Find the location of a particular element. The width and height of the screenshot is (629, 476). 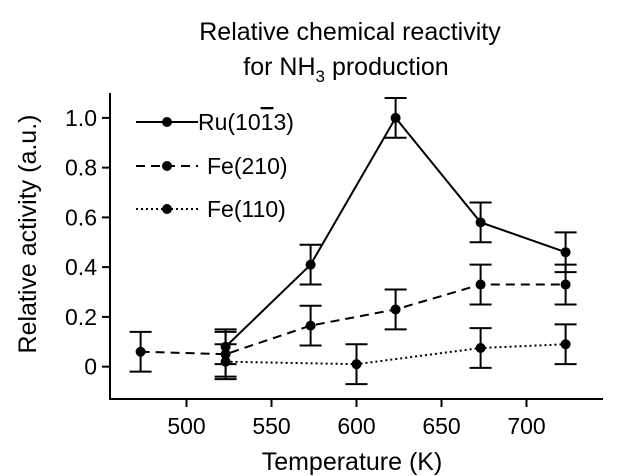

x-tick-label: 500 is located at coordinates (186, 426).